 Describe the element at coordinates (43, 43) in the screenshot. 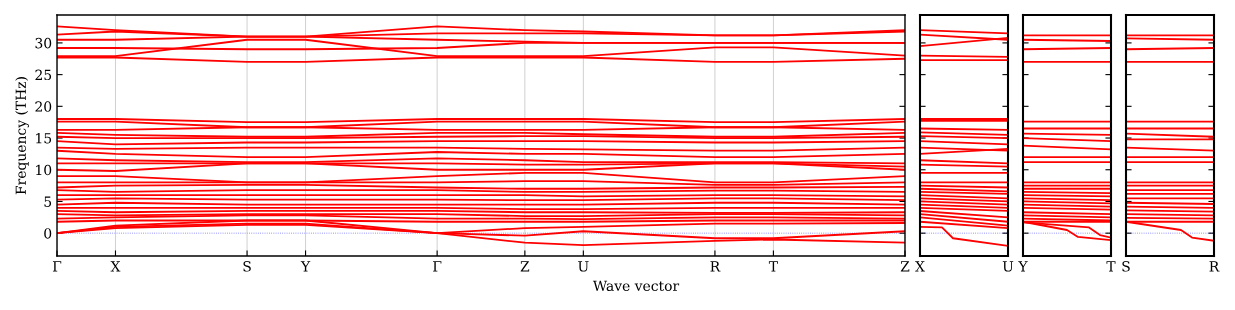

I see `y-tick-label: 30` at that location.